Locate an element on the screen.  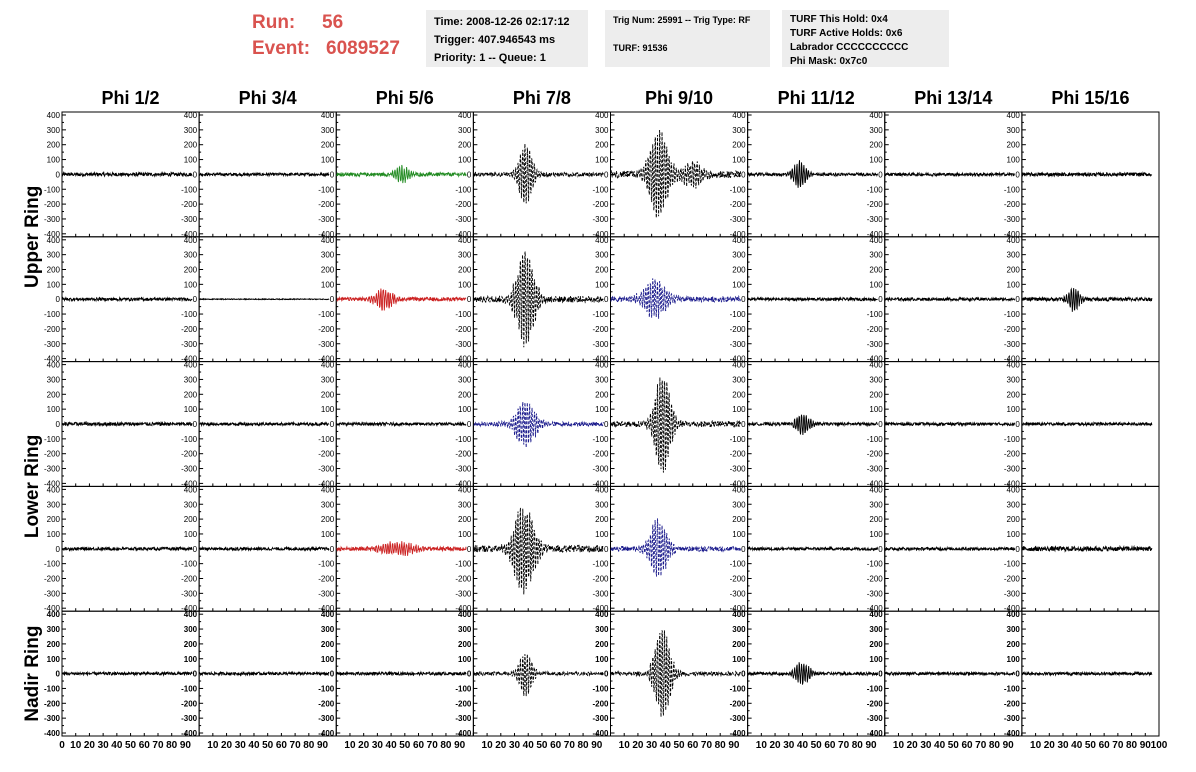
waveform-r1-c1 is located at coordinates (127, 174).